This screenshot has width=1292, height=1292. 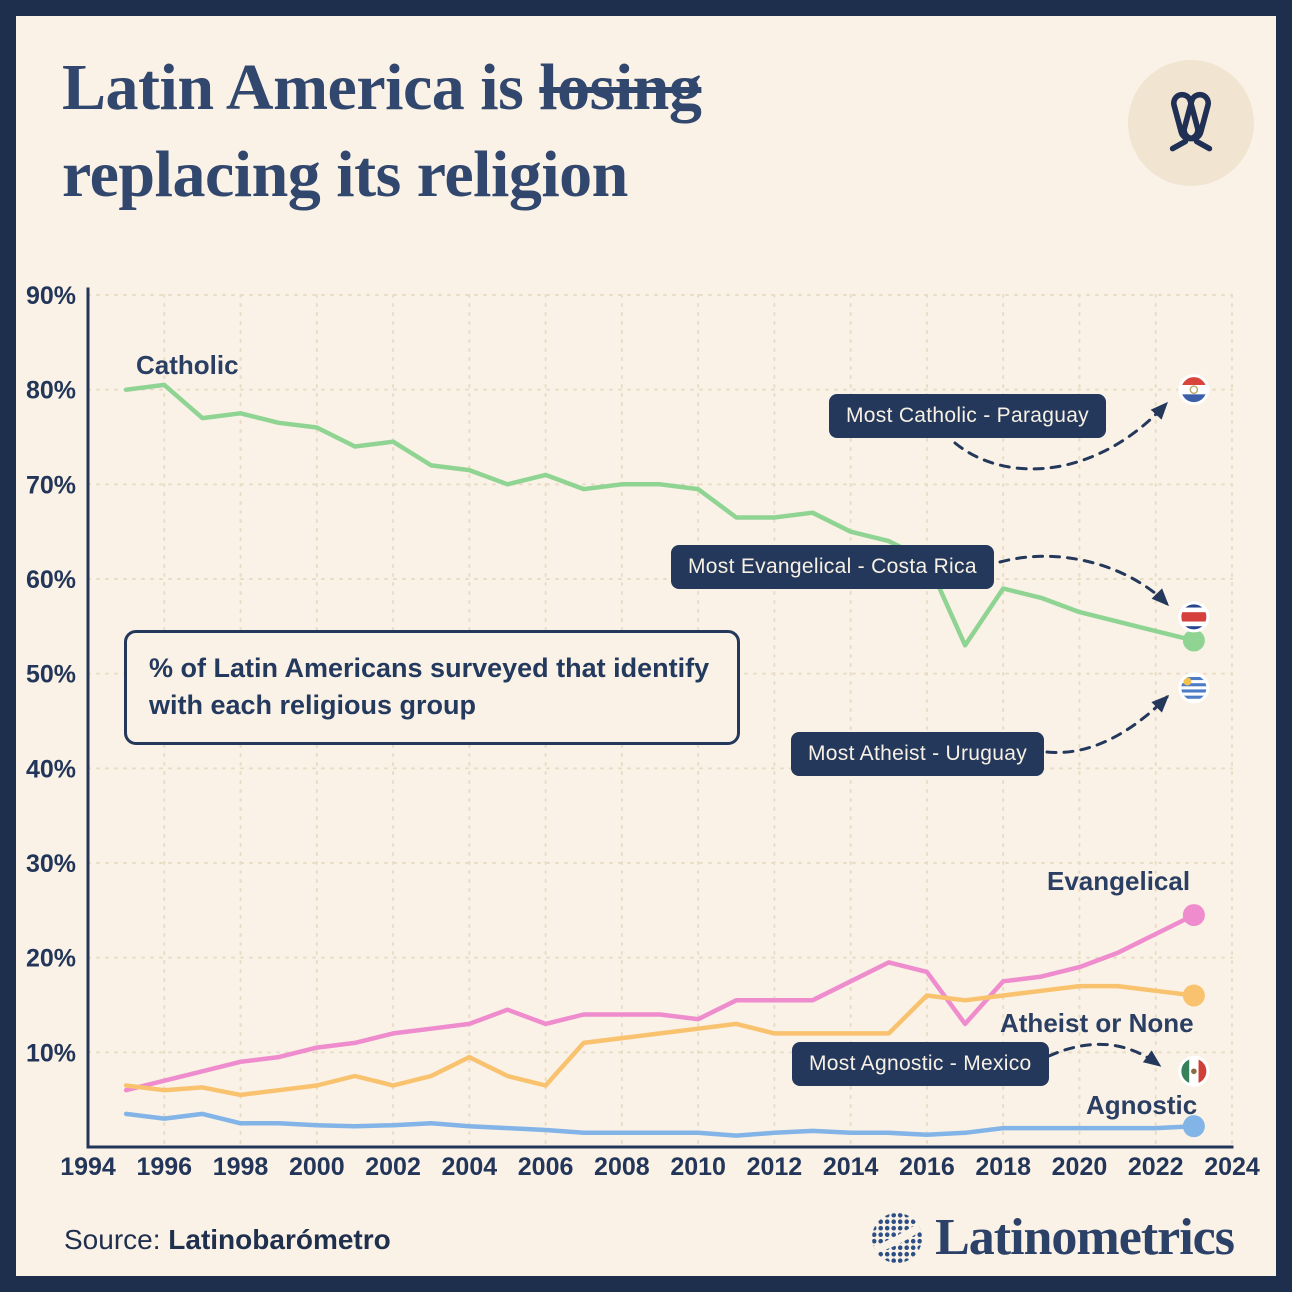 I want to click on source-name: Latinobarómetro, so click(x=279, y=1239).